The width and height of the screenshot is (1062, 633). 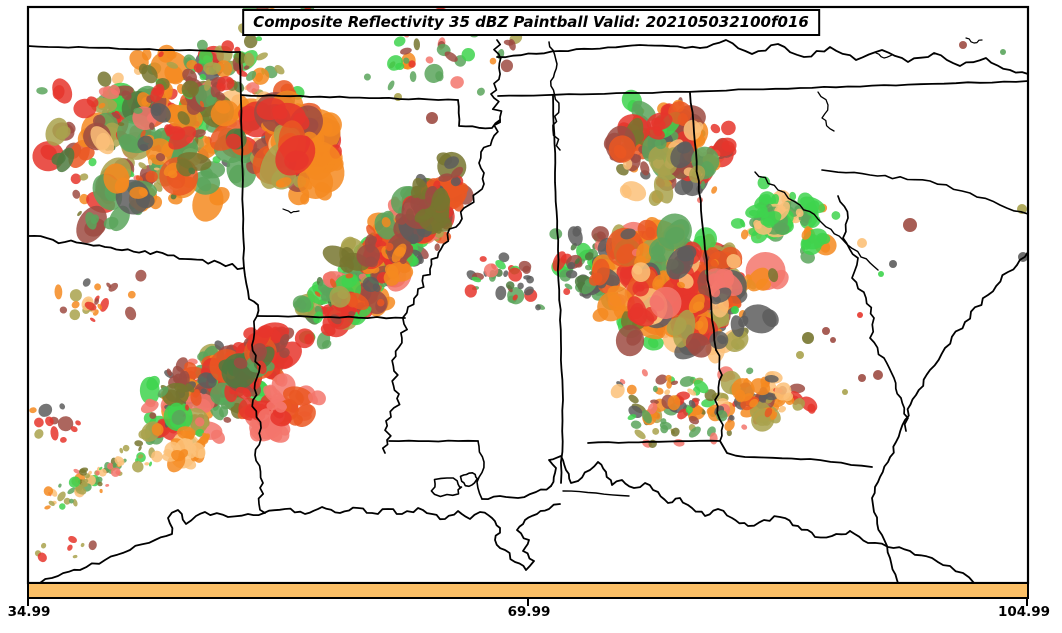 I want to click on blob-cluster-texas-line-head, so click(x=255, y=361).